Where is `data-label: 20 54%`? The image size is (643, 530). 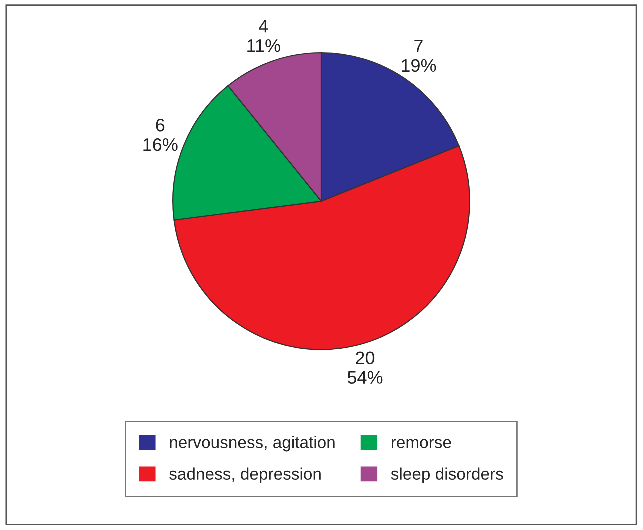 data-label: 20 54% is located at coordinates (365, 368).